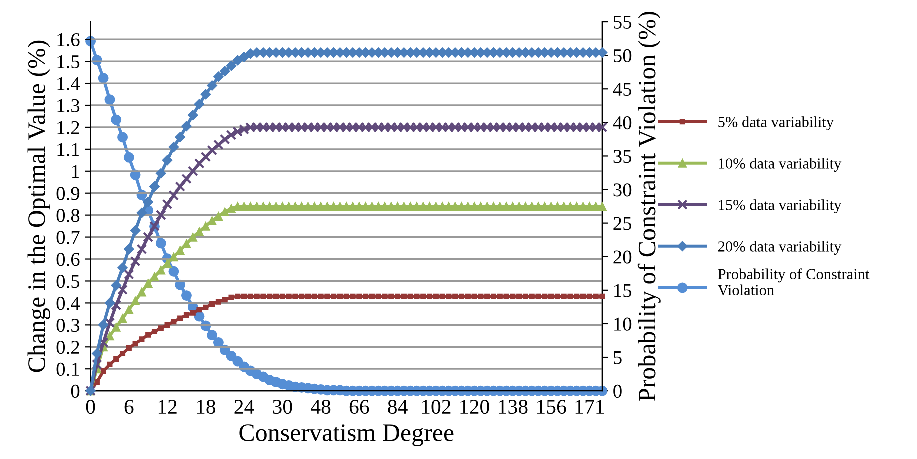 The image size is (917, 459). What do you see at coordinates (618, 358) in the screenshot?
I see `y2-tick-label: 5` at bounding box center [618, 358].